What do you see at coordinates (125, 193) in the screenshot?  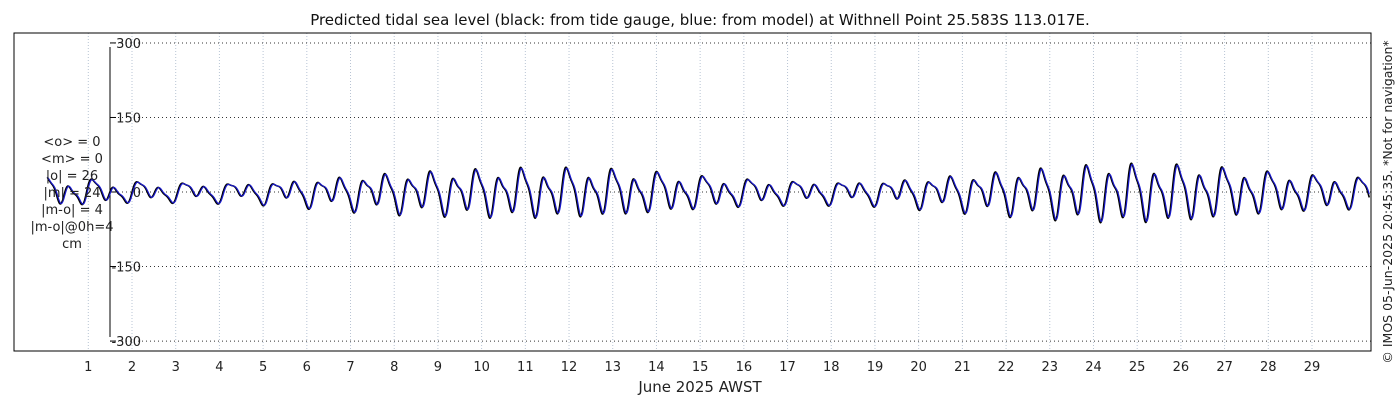 I see `y-axis-ticks: 300 150 0 -150 -300` at bounding box center [125, 193].